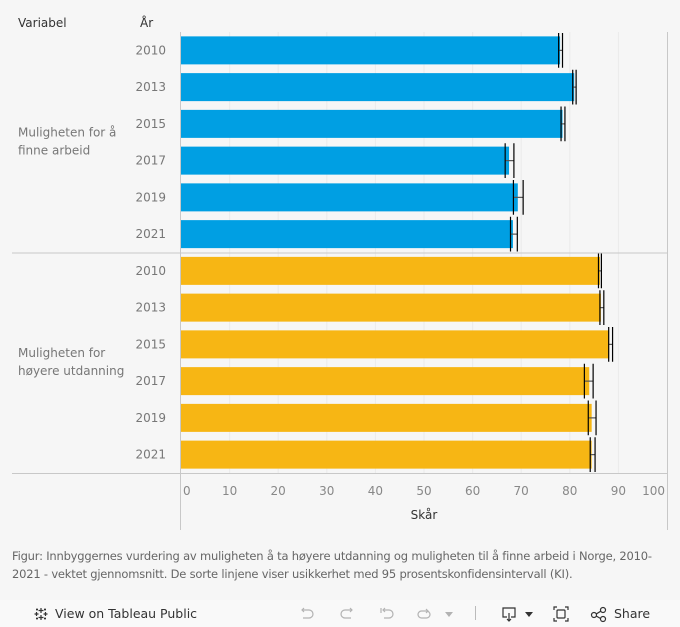 The width and height of the screenshot is (680, 627). I want to click on group-label: Muligheten for å, so click(67, 132).